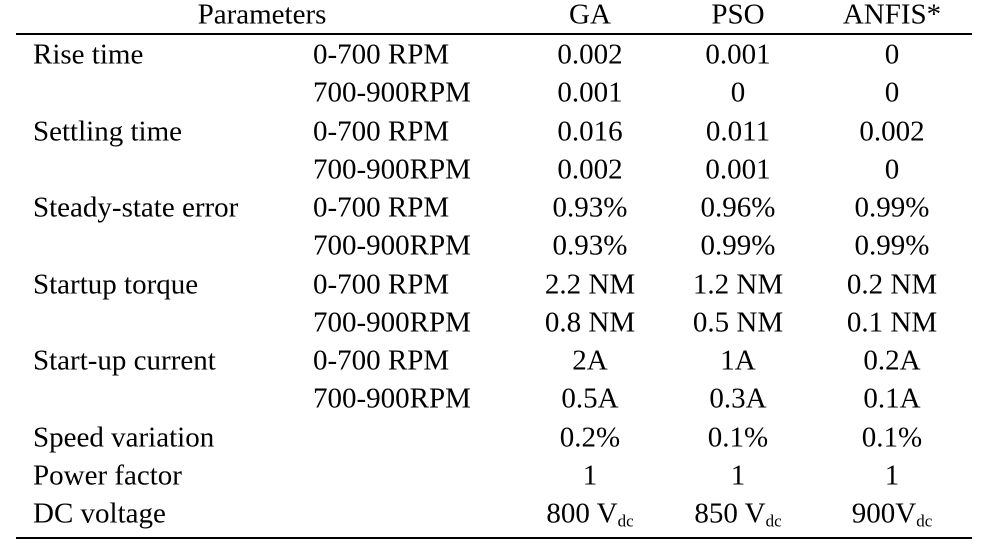 The height and width of the screenshot is (550, 989). I want to click on value-cell: 2.2 NM, so click(590, 284).